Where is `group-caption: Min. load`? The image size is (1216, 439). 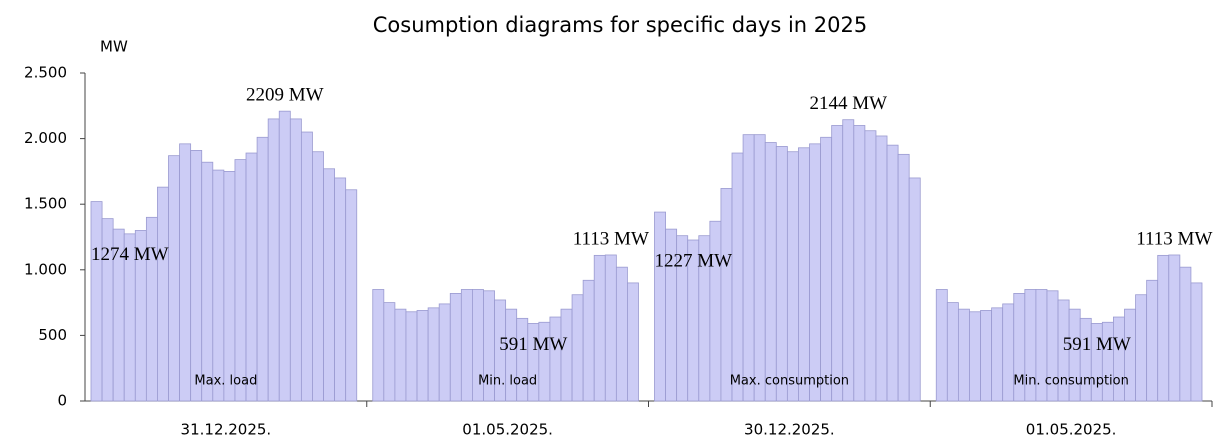
group-caption: Min. load is located at coordinates (507, 381).